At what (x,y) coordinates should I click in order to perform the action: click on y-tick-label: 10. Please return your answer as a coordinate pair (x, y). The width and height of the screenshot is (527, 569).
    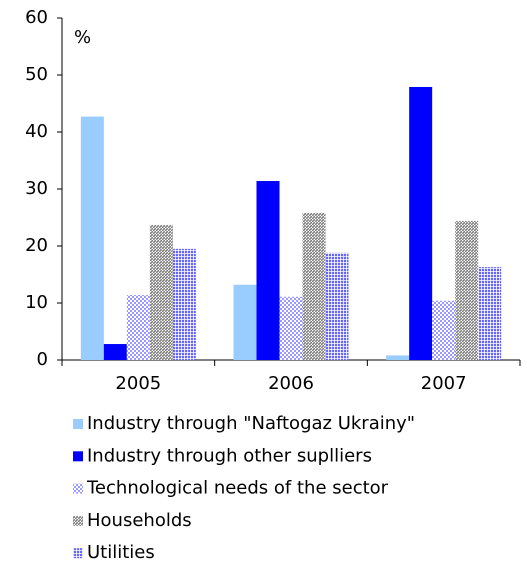
    Looking at the image, I should click on (36, 302).